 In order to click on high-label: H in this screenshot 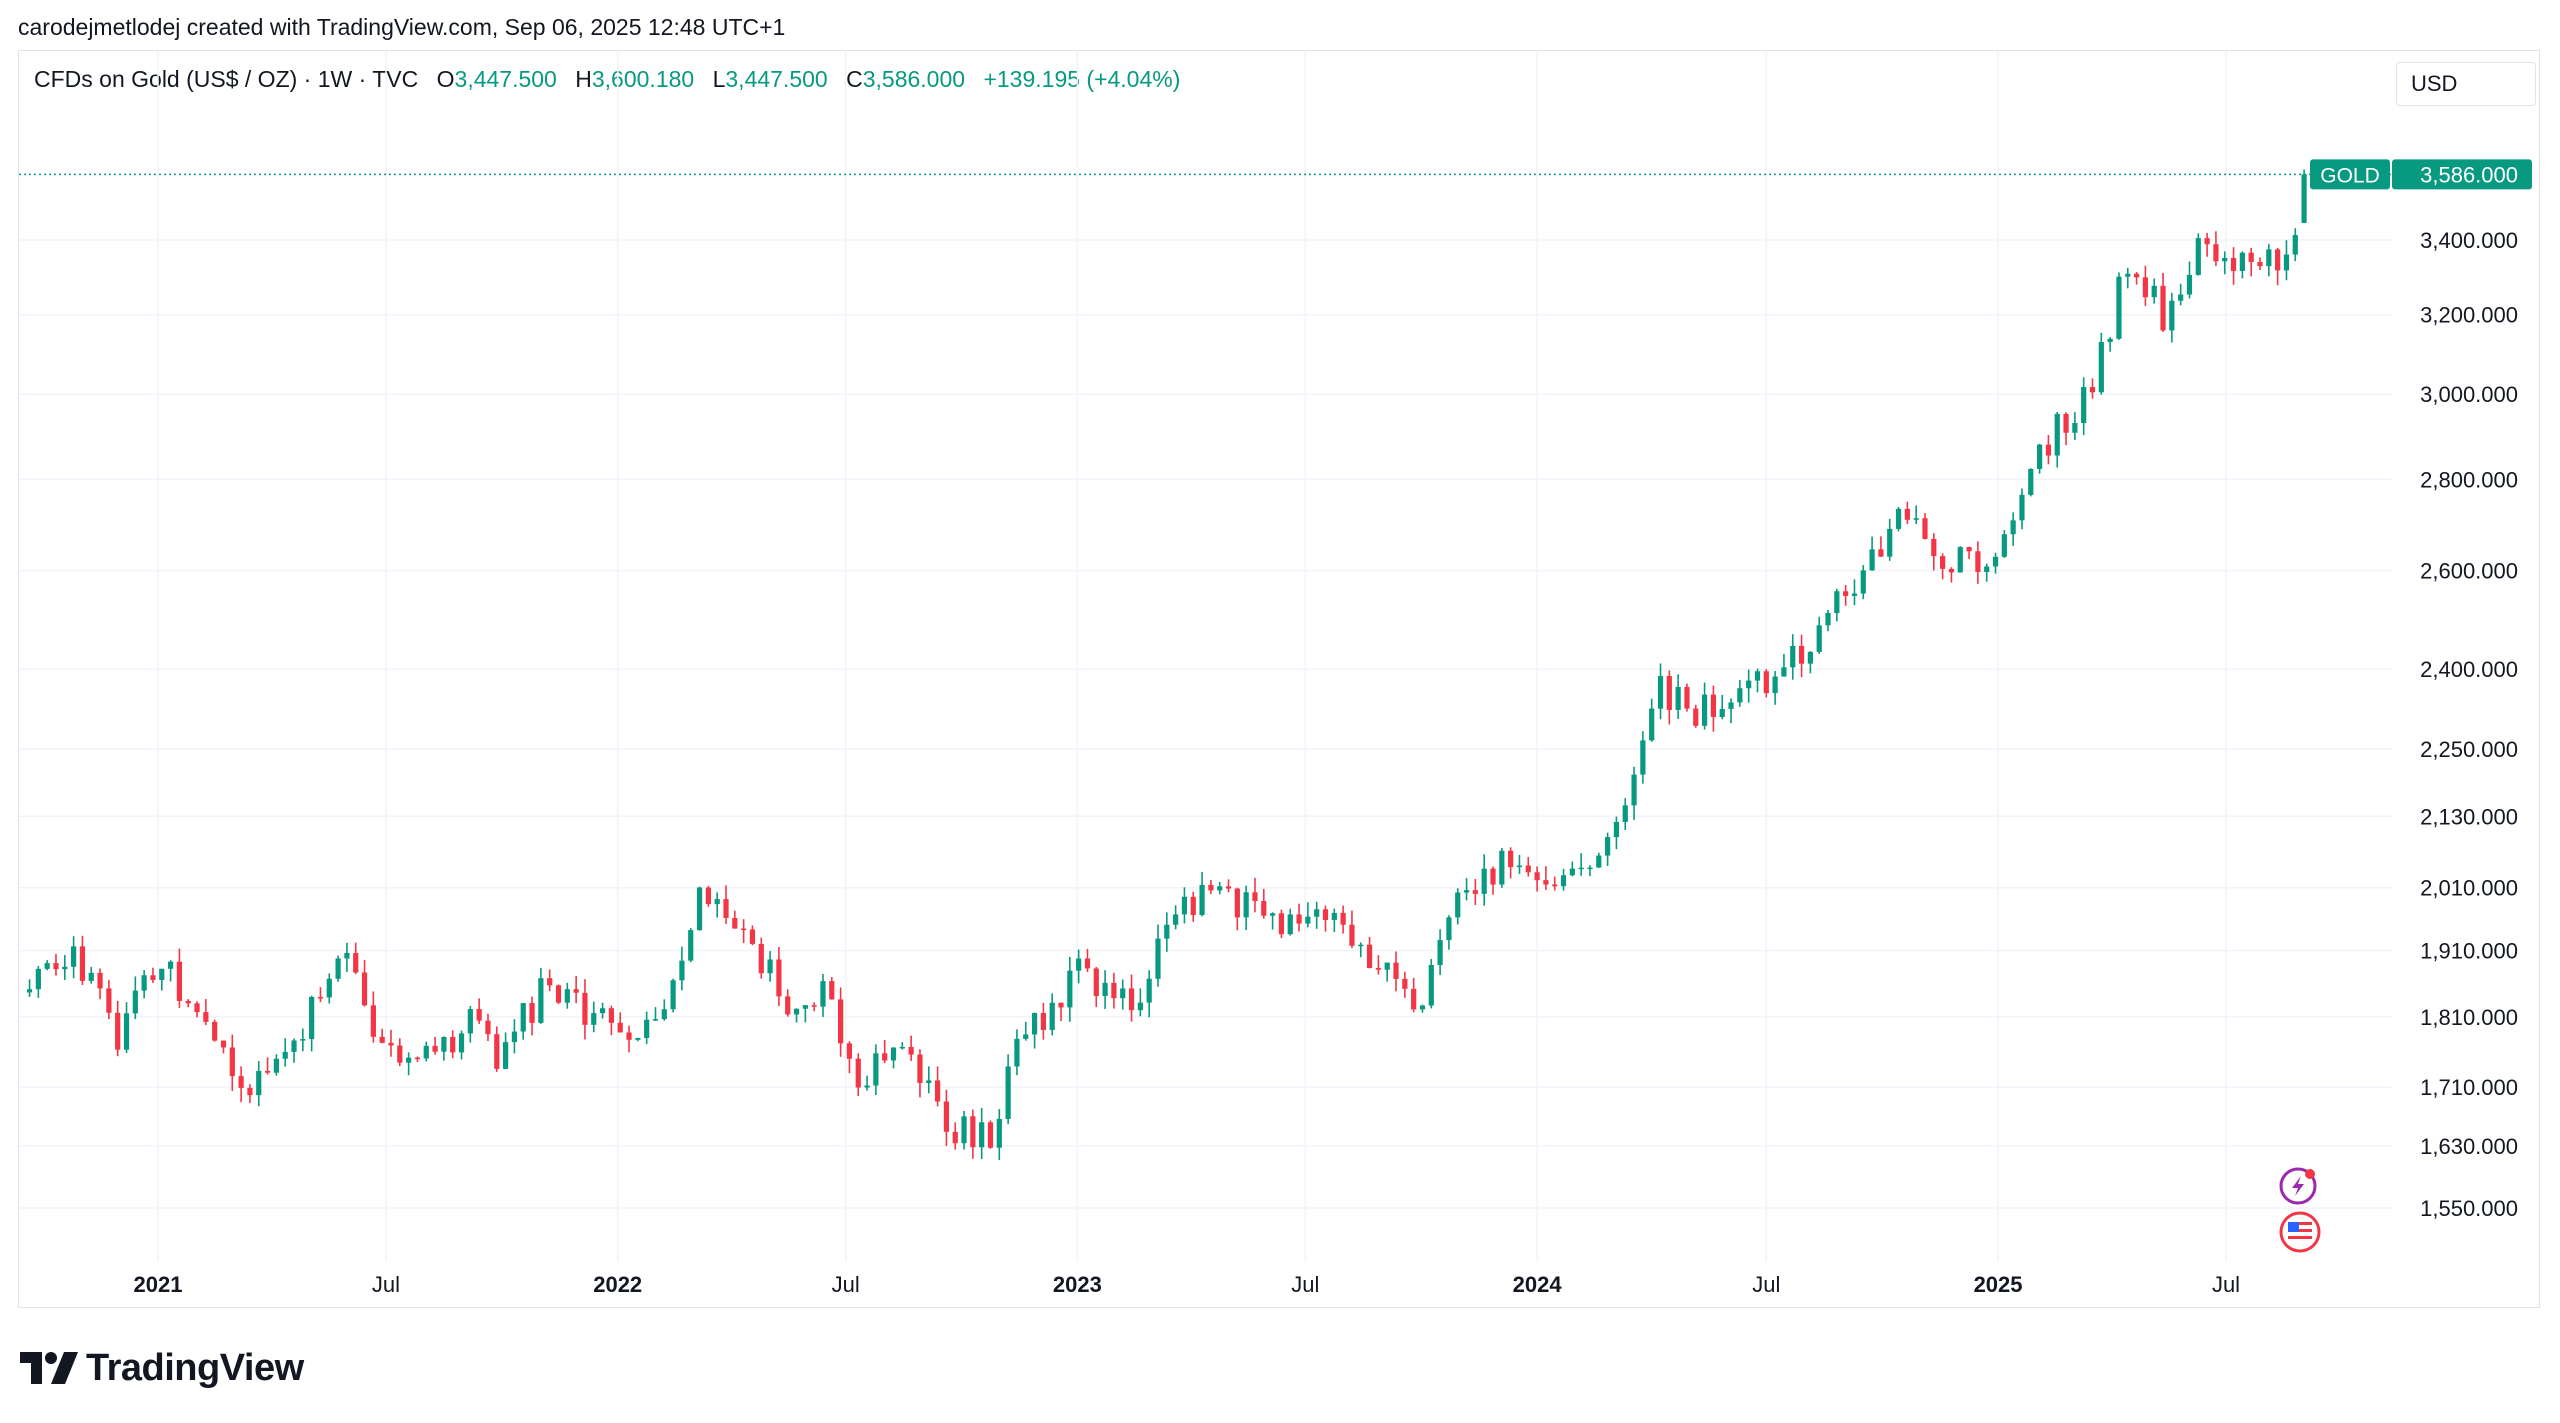, I will do `click(583, 79)`.